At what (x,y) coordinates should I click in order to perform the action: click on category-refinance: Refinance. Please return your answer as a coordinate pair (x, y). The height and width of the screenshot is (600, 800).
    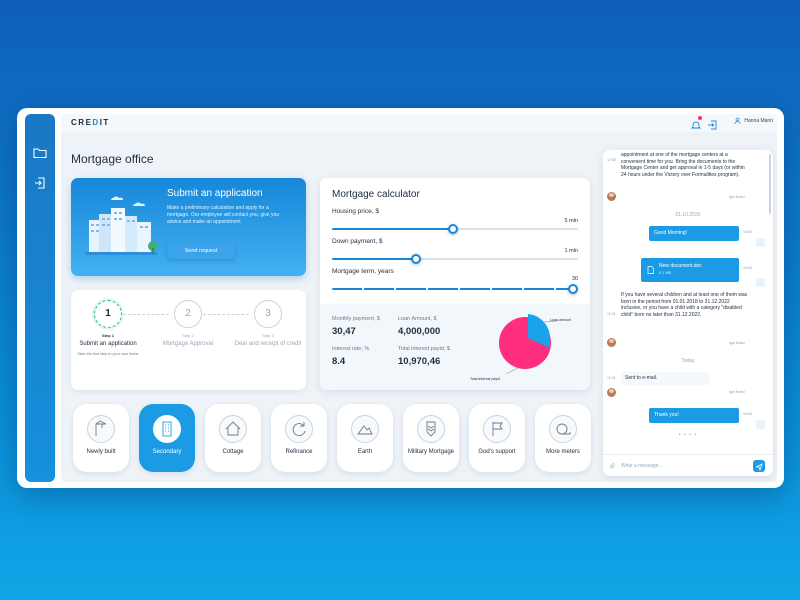
    Looking at the image, I should click on (299, 438).